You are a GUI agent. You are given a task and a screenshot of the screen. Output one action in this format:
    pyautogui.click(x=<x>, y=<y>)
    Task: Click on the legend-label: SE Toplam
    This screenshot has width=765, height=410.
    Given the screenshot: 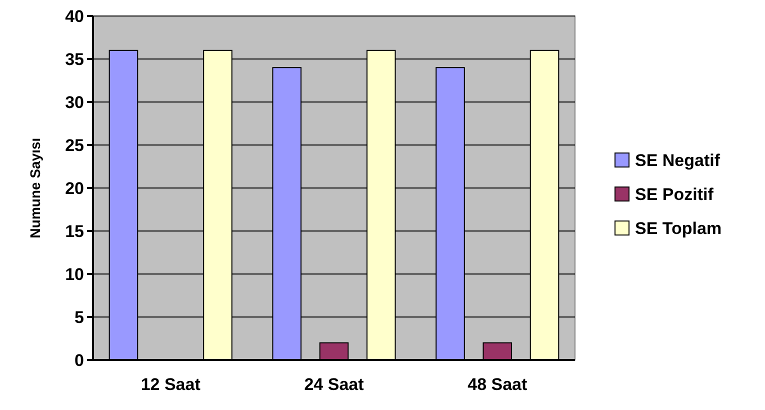 What is the action you would take?
    pyautogui.click(x=678, y=228)
    